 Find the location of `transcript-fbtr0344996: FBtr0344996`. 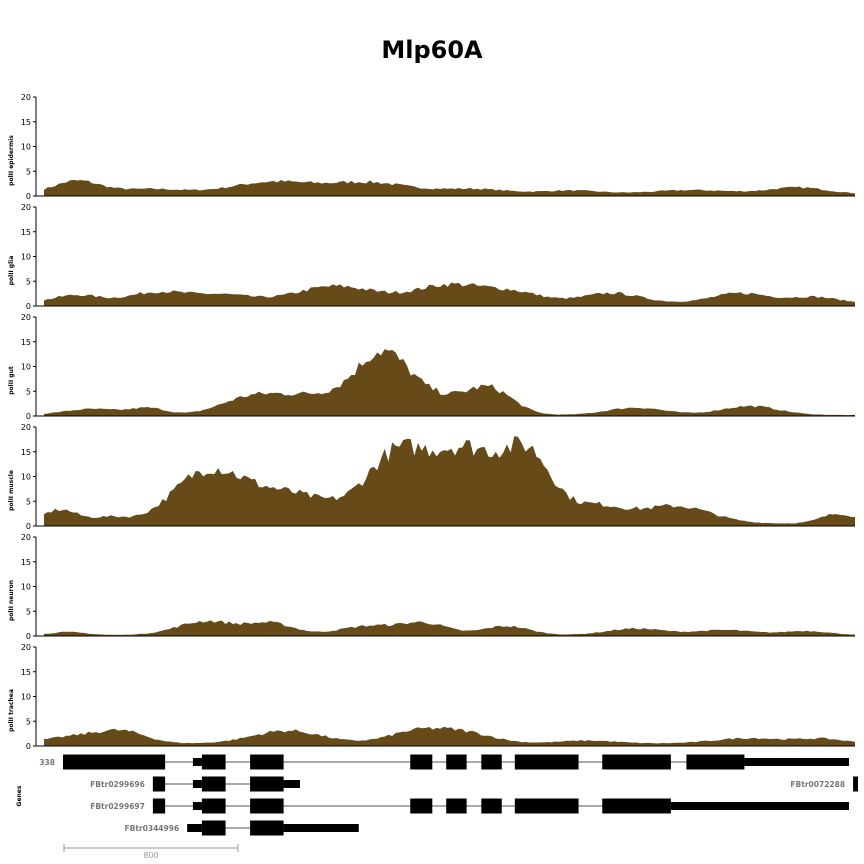

transcript-fbtr0344996: FBtr0344996 is located at coordinates (242, 828).